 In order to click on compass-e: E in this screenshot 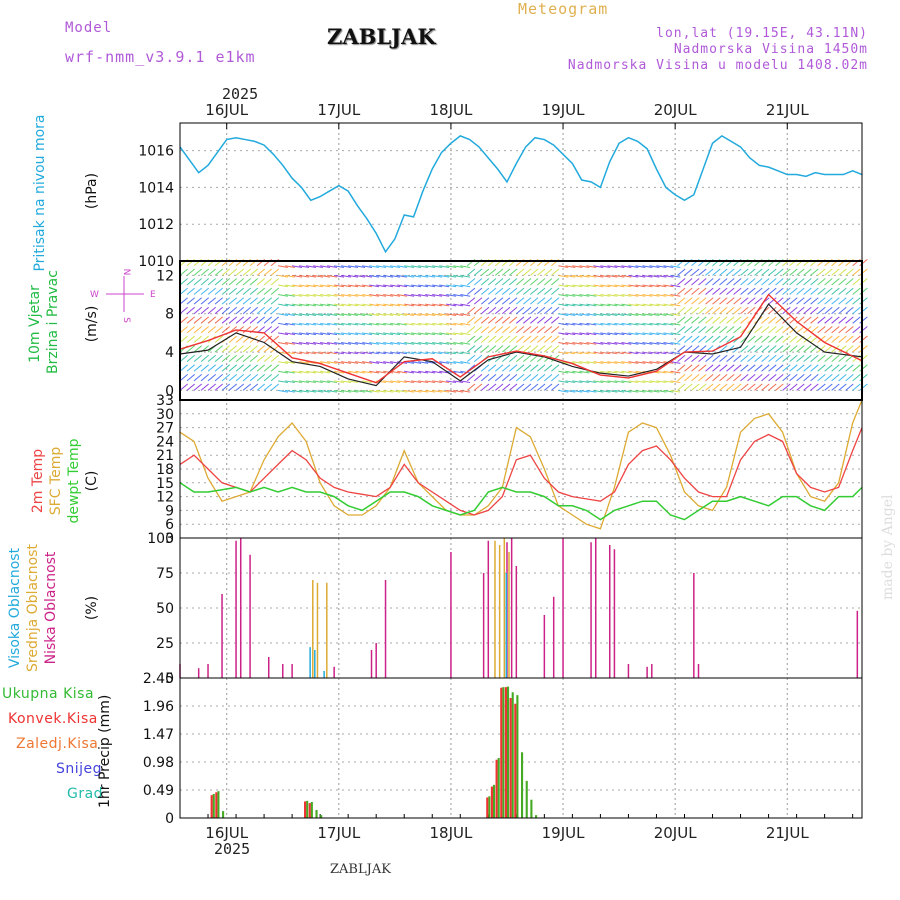, I will do `click(153, 295)`.